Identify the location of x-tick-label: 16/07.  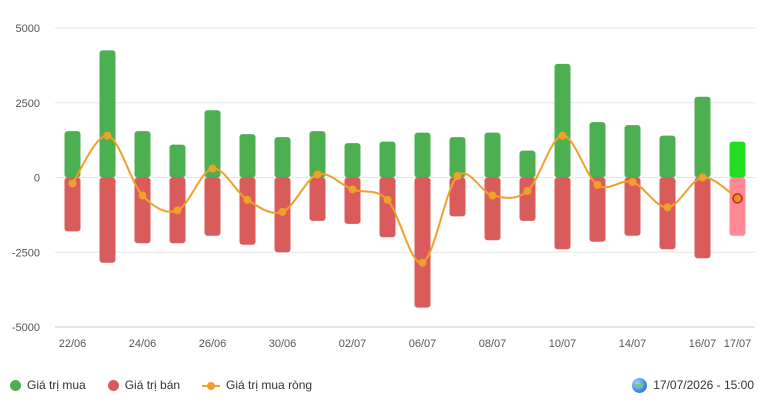
(703, 344).